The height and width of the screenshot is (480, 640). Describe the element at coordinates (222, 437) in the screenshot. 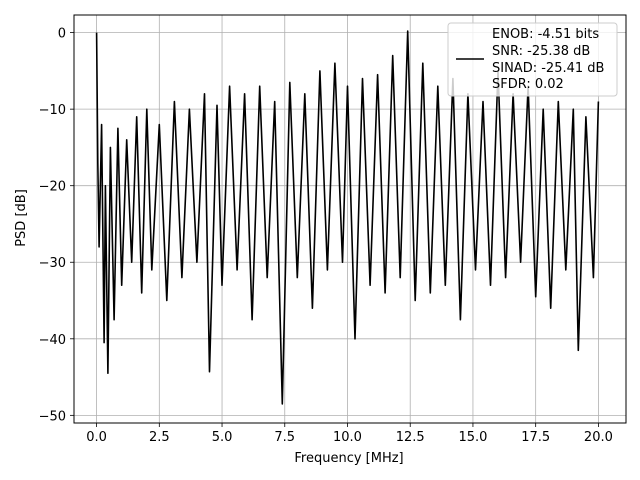

I see `x-tick-label: 5.0` at that location.